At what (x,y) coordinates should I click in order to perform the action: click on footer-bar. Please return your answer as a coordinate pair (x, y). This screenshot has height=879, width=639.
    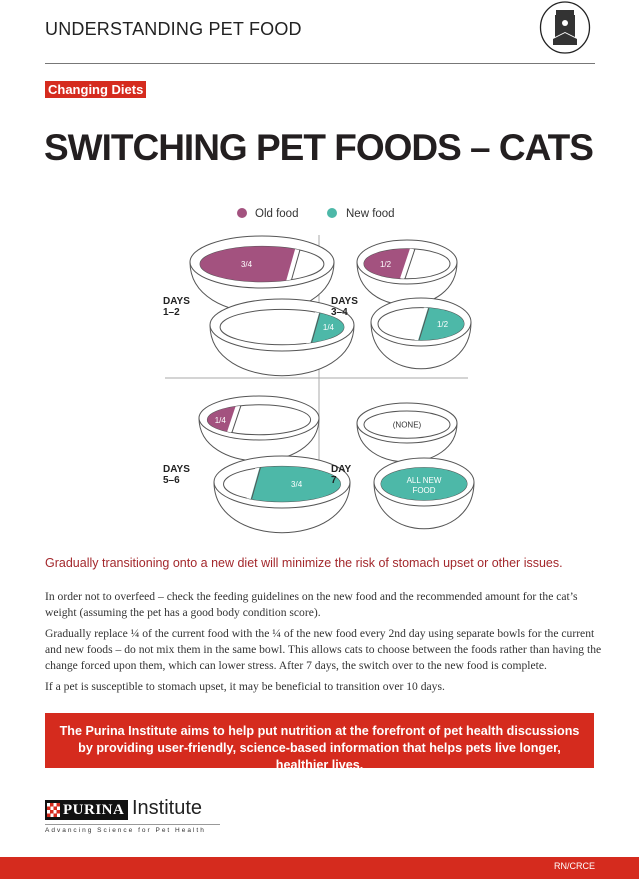
    Looking at the image, I should click on (319, 868).